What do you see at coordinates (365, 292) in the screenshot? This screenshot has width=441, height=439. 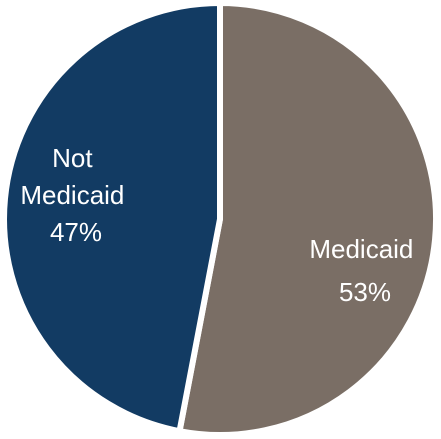 I see `slice-percent-medicaid: 53%` at bounding box center [365, 292].